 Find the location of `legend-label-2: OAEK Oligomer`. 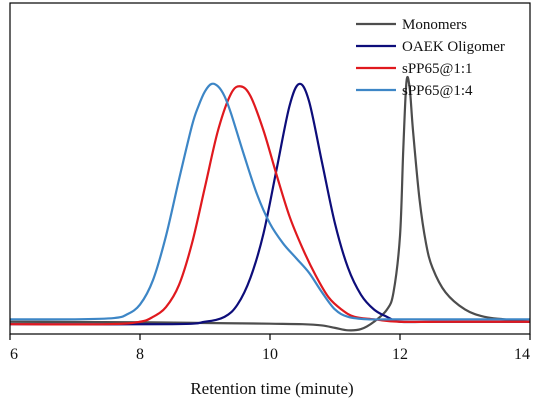

legend-label-2: OAEK Oligomer is located at coordinates (453, 47).